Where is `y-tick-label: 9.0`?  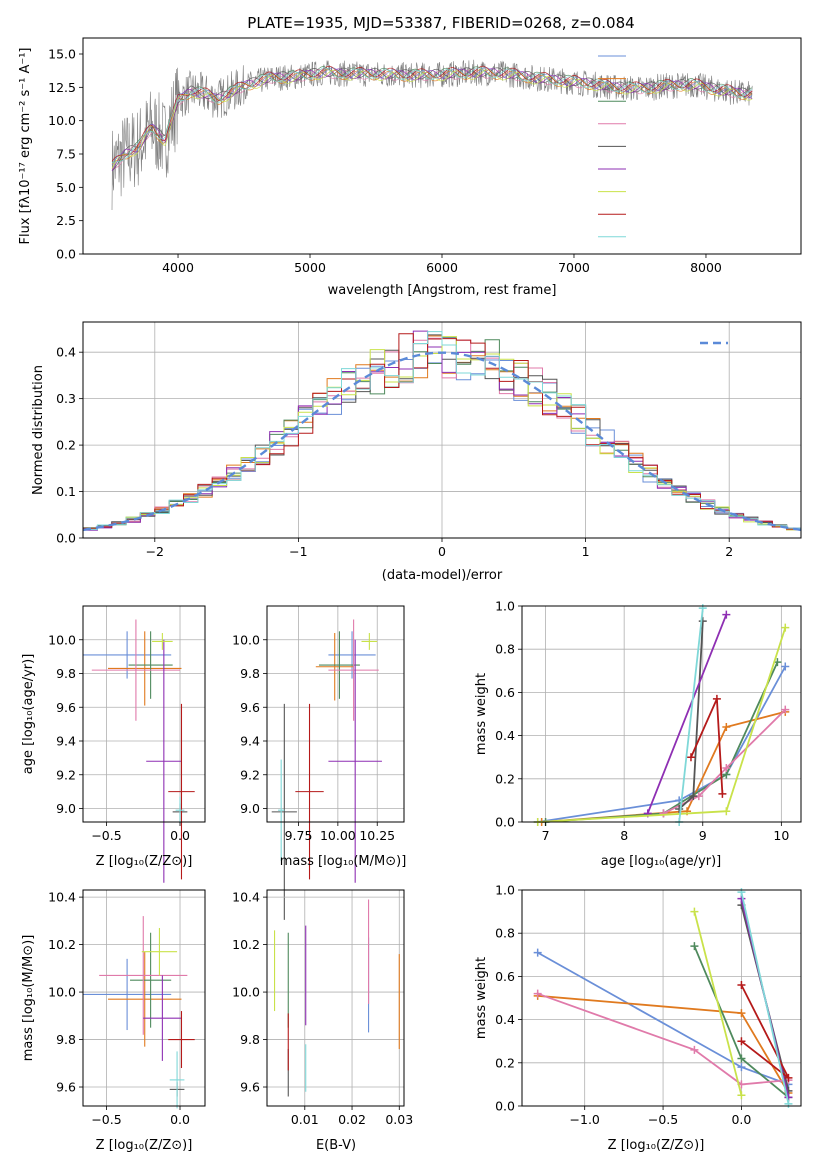
y-tick-label: 9.0 is located at coordinates (66, 808).